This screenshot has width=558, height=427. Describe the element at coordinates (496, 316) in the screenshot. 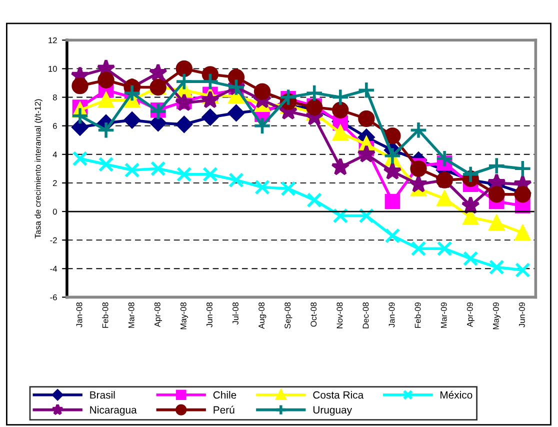

I see `x-tick-label: May-09` at that location.